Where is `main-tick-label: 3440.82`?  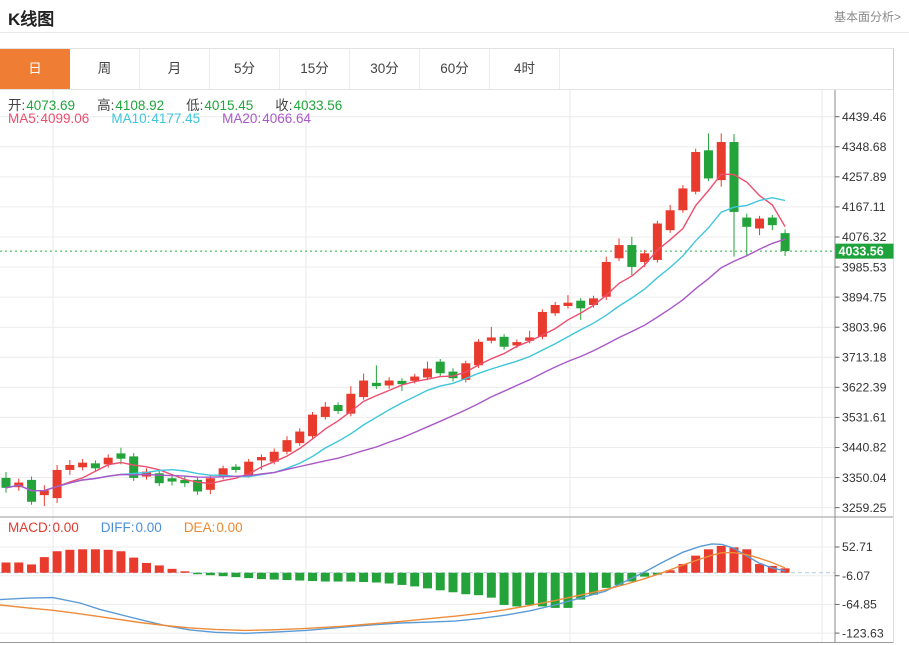
main-tick-label: 3440.82 is located at coordinates (864, 448).